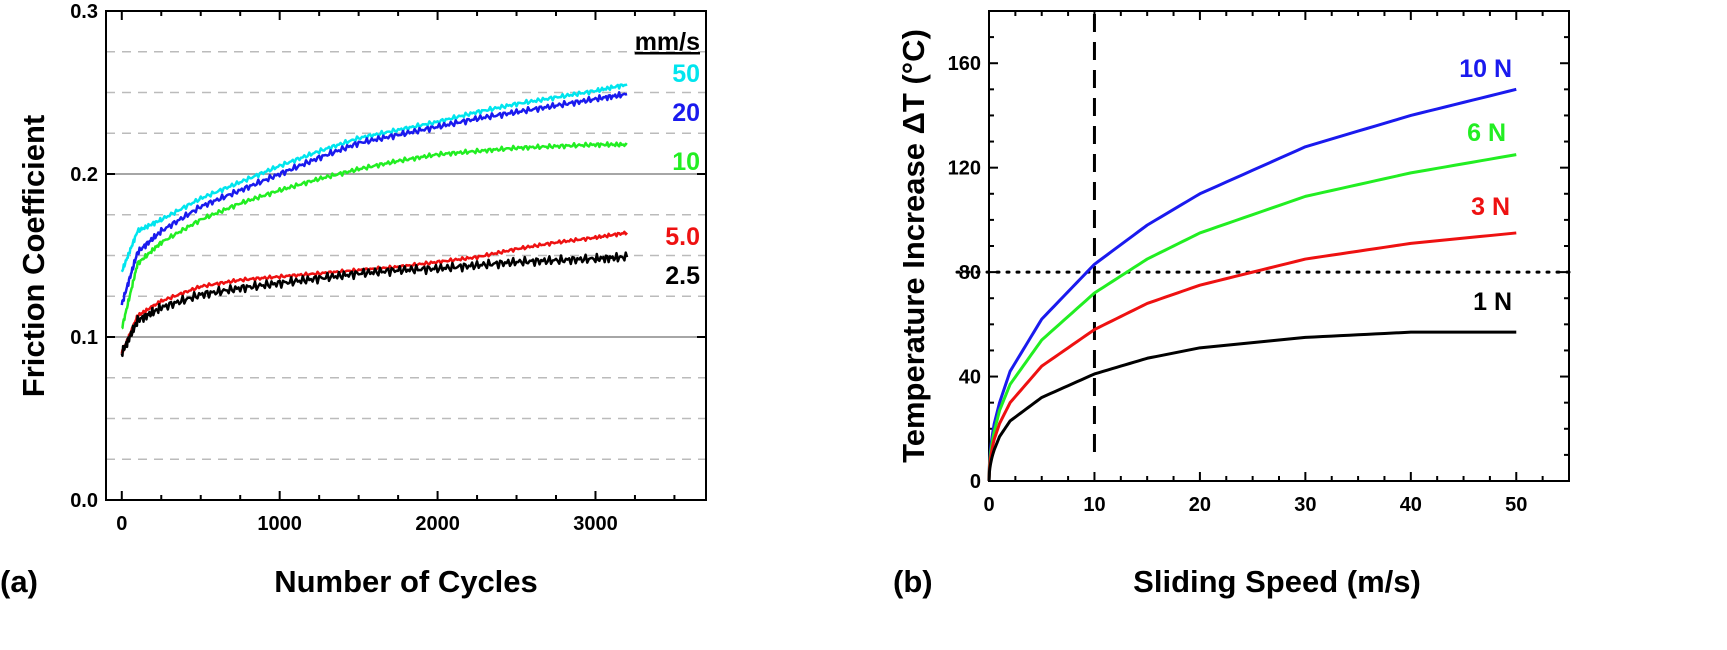 This screenshot has height=650, width=1727. What do you see at coordinates (1277, 581) in the screenshot?
I see `panel-b-xlabel: Sliding Speed (m/s)` at bounding box center [1277, 581].